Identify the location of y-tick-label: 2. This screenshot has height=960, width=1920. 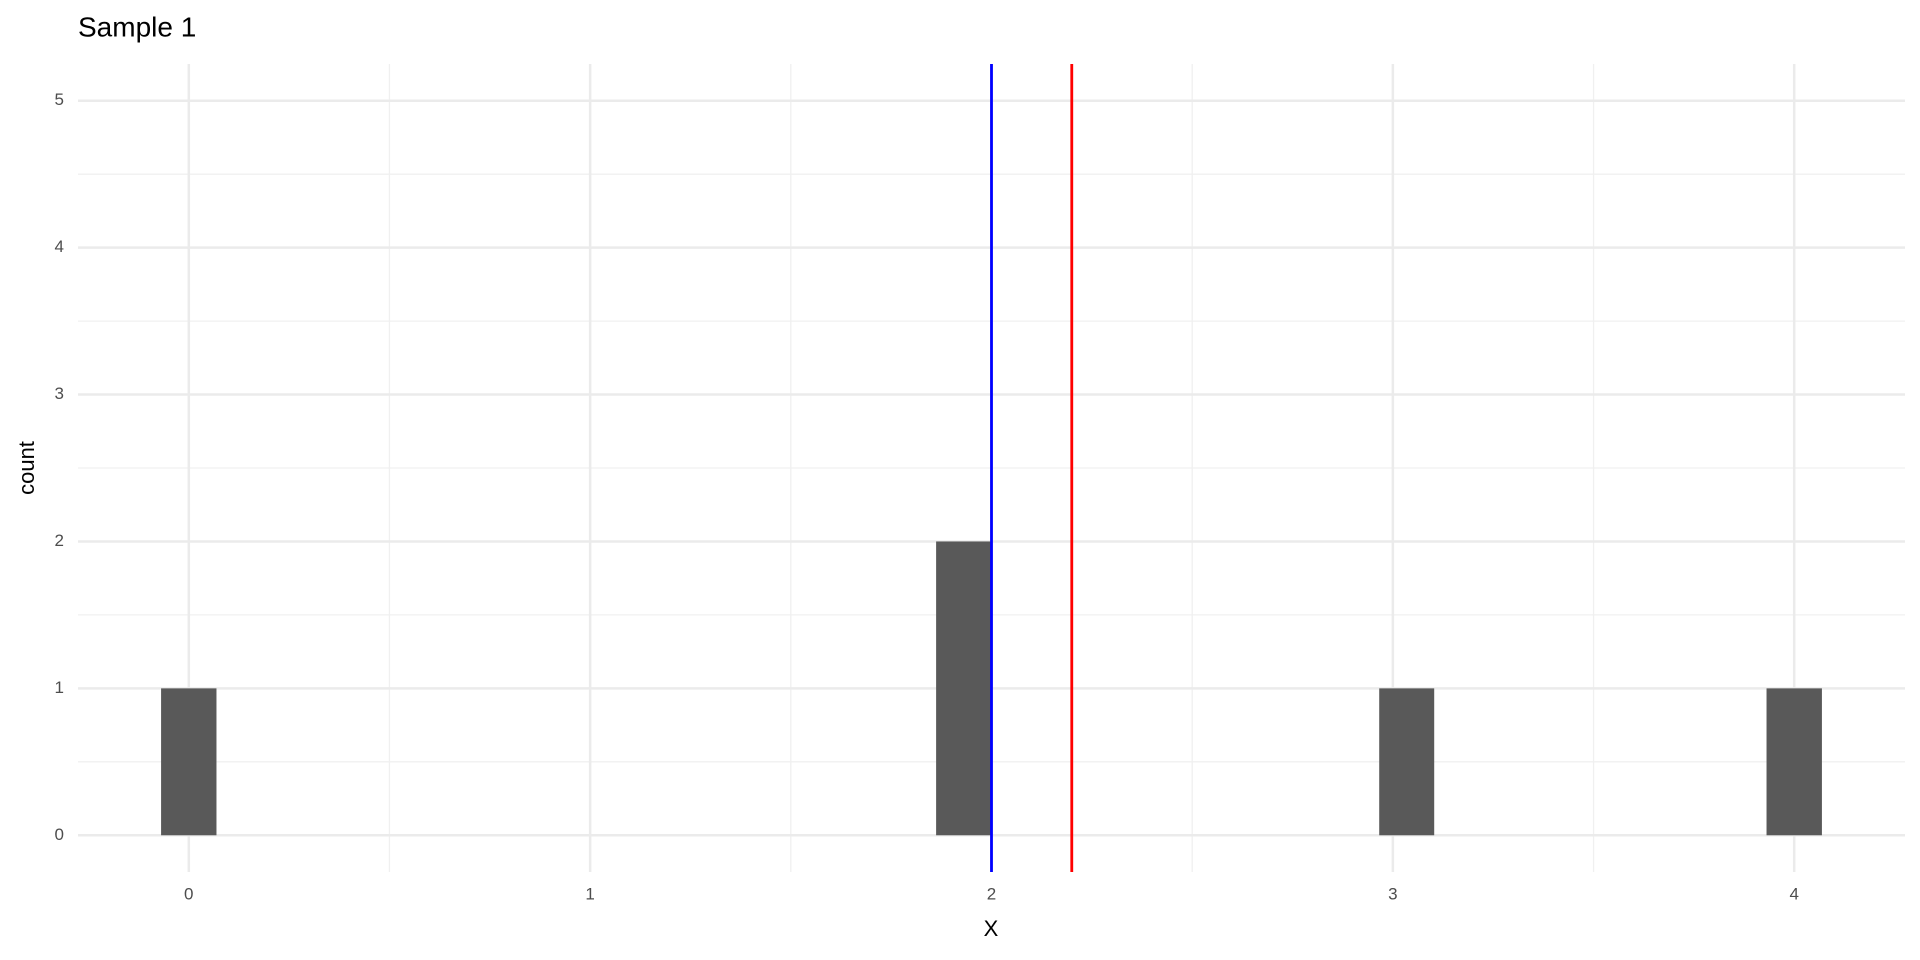
(59, 540).